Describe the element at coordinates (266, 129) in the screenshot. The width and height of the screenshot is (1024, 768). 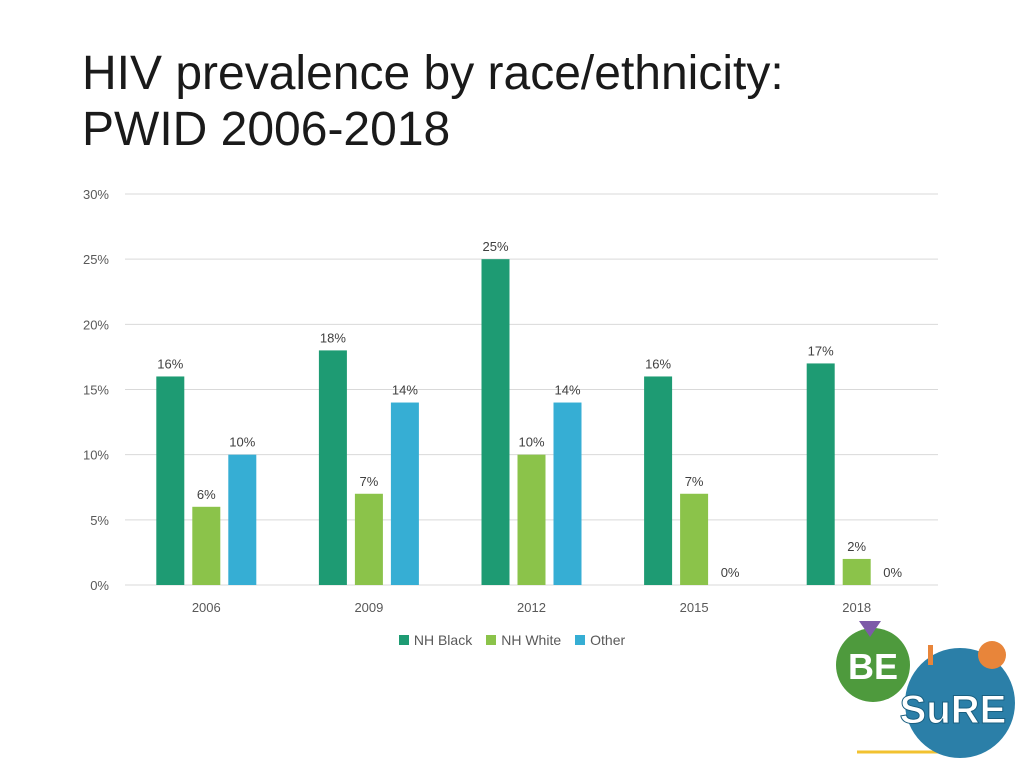
I see `slide-title-line-2: PWID 2006-2018` at that location.